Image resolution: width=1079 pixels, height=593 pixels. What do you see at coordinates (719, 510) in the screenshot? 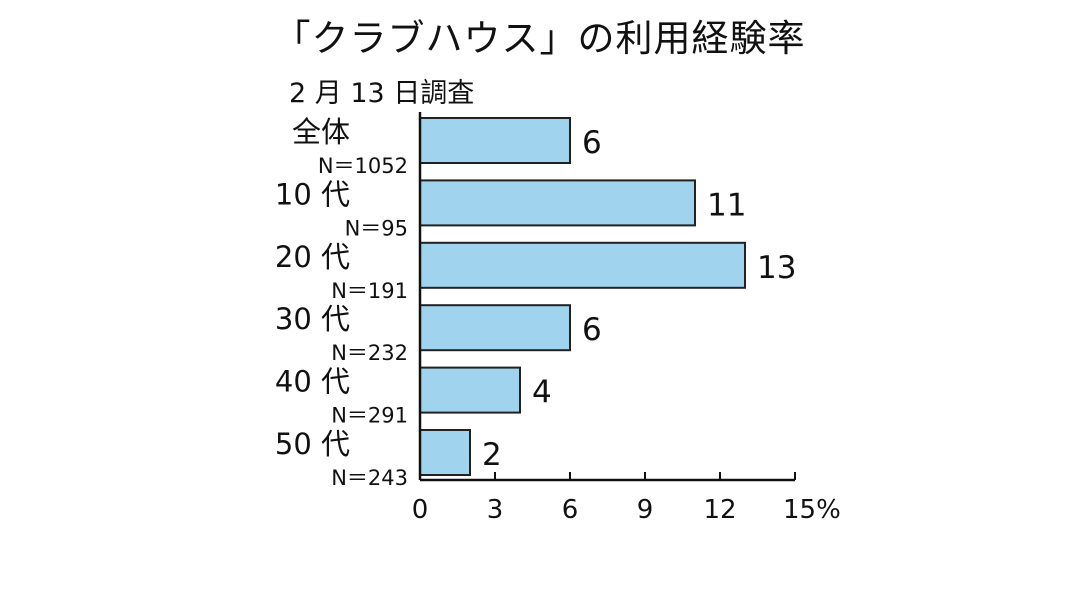
I see `x-tick-label: 12` at bounding box center [719, 510].